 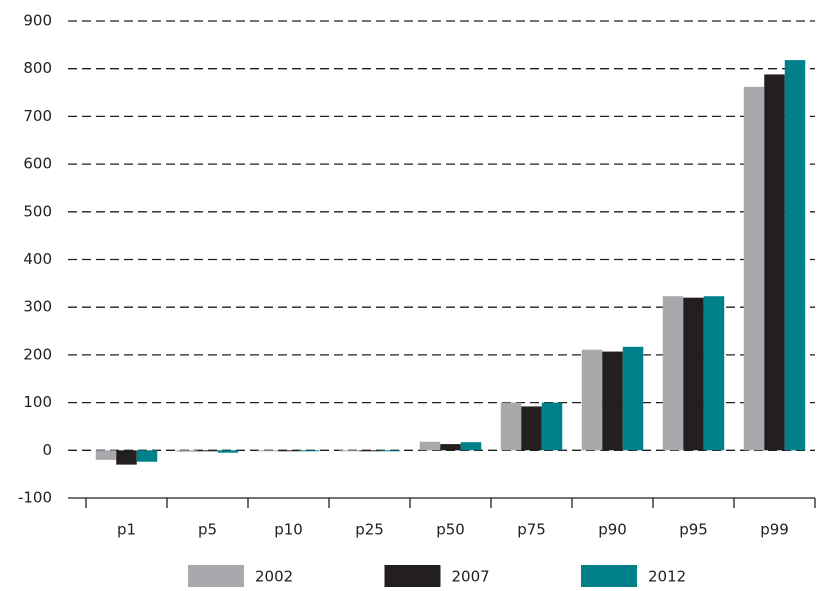 I want to click on legend-label: 2007, so click(x=471, y=577).